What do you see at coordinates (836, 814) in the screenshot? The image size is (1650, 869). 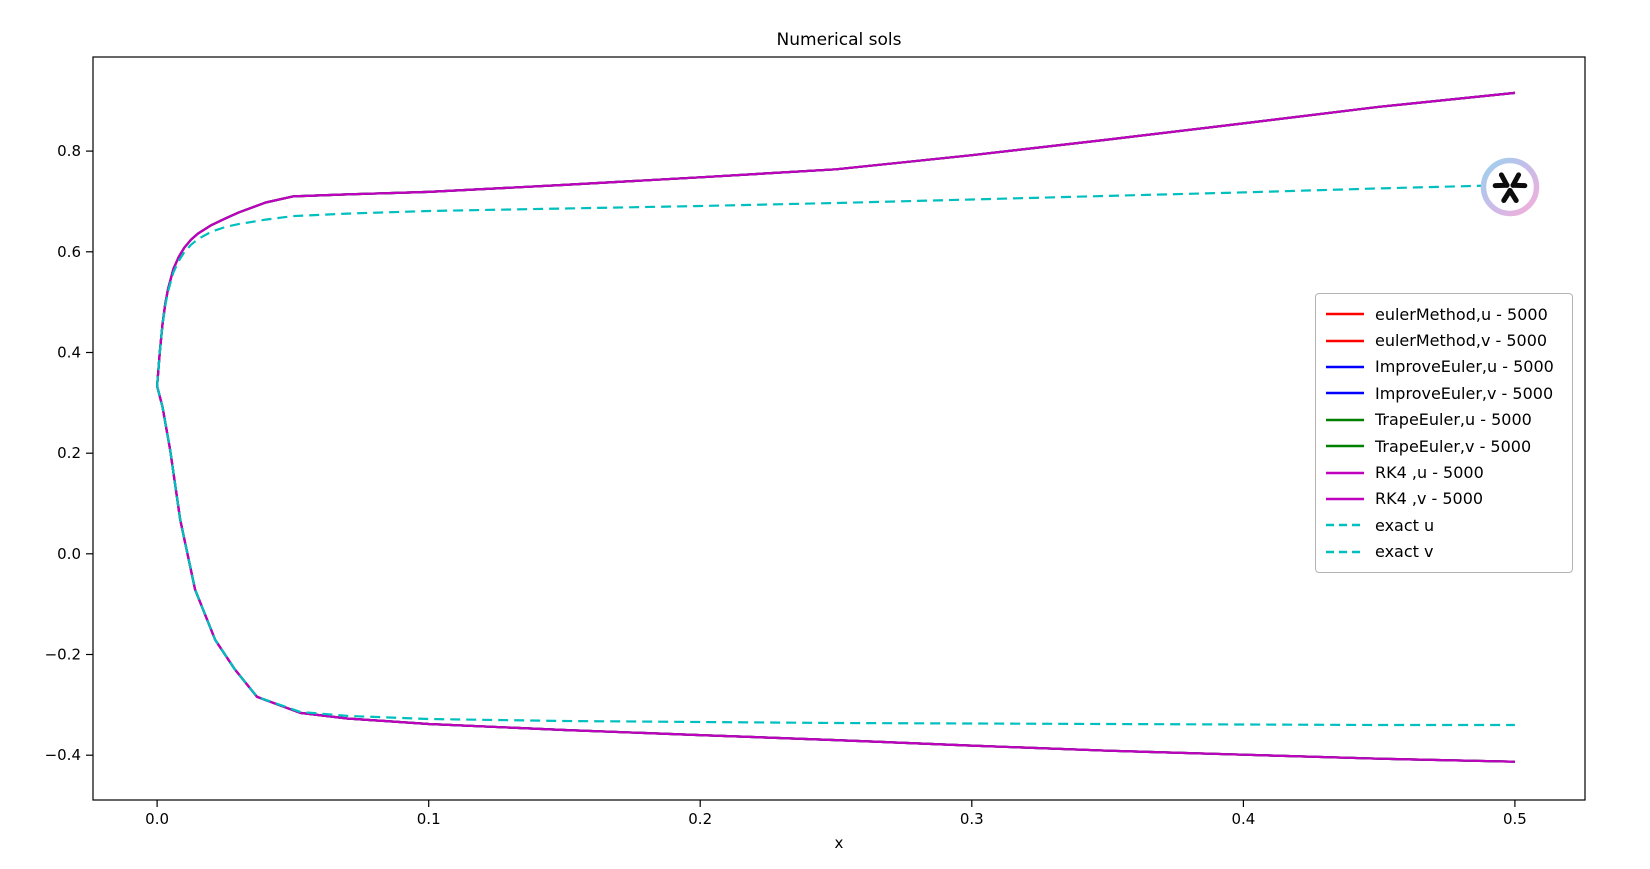 I see `x-axis: 0.0 0.1 0.2 0.3 0.4 0.5` at bounding box center [836, 814].